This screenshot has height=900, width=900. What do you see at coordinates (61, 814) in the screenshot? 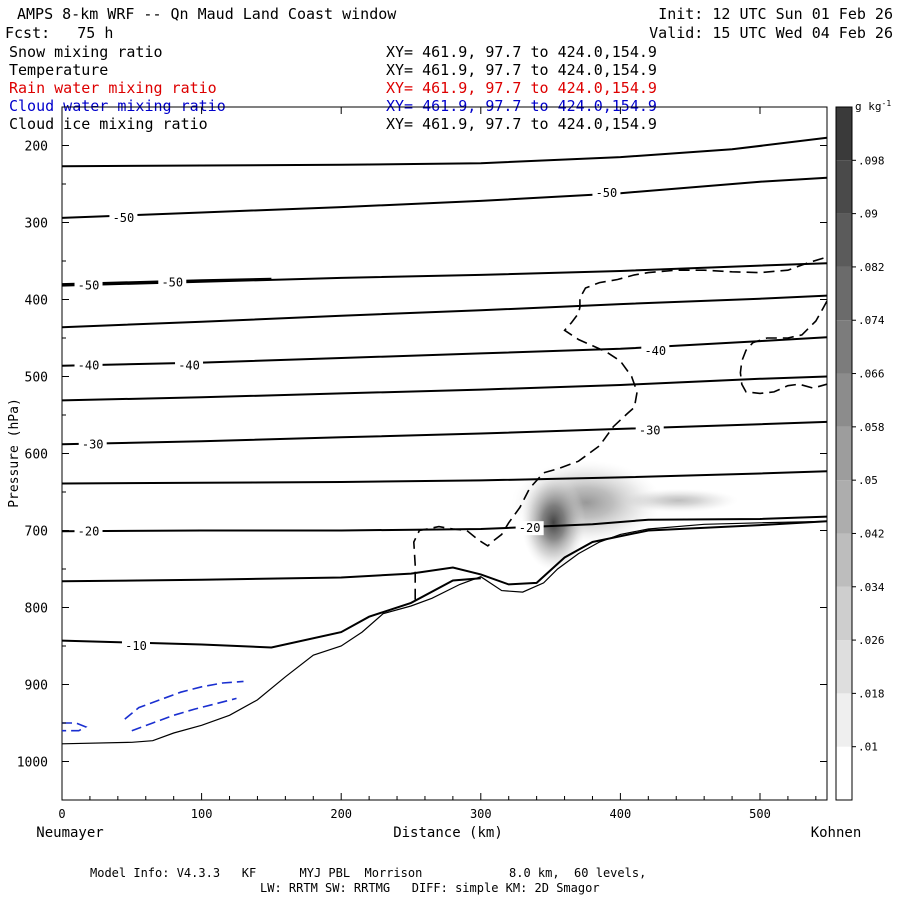
I see `x-tick-label: 0` at bounding box center [61, 814].